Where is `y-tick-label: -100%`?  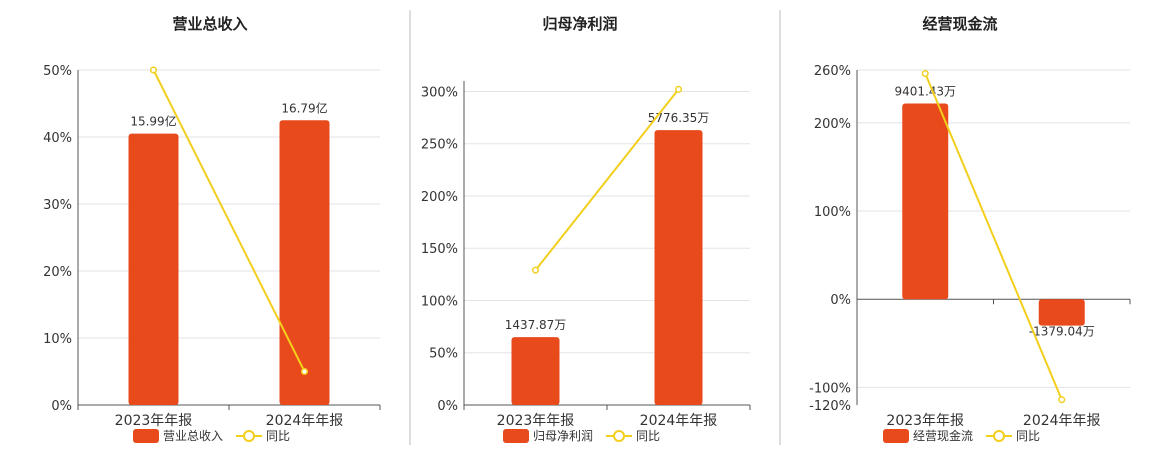
y-tick-label: -100% is located at coordinates (830, 388).